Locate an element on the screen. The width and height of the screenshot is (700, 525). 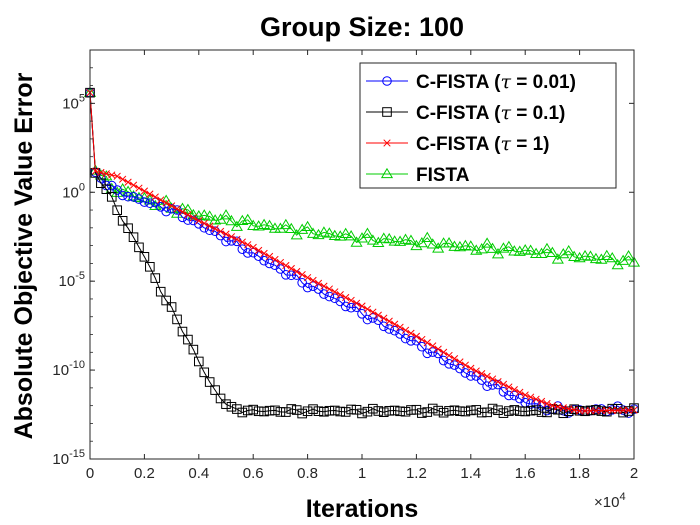
x-tick-label: 1.8 is located at coordinates (579, 473).